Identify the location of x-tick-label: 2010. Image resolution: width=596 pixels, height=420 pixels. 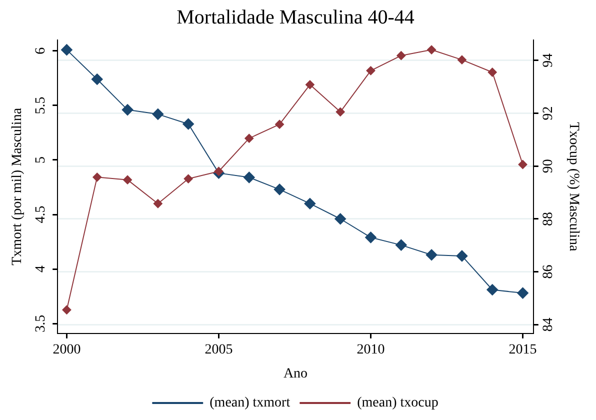
(370, 350).